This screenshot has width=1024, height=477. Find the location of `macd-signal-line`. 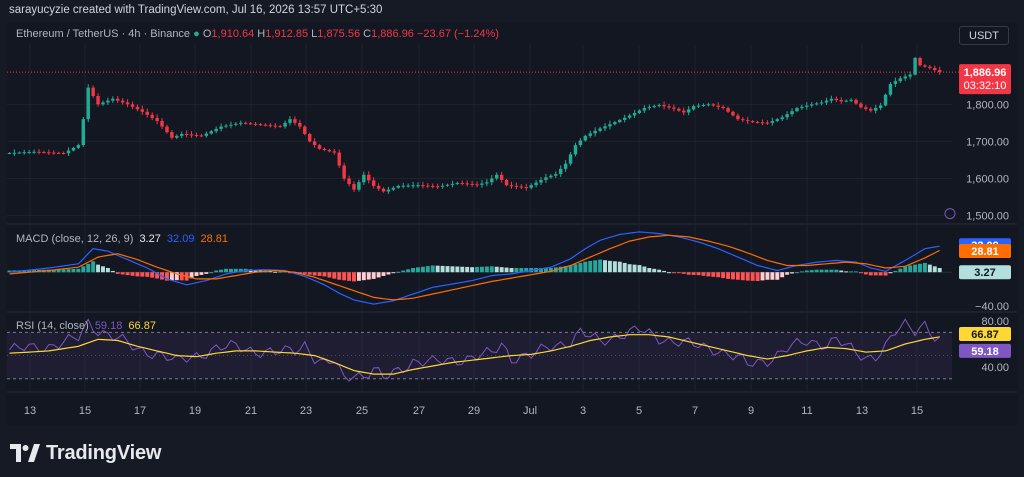

macd-signal-line is located at coordinates (474, 267).